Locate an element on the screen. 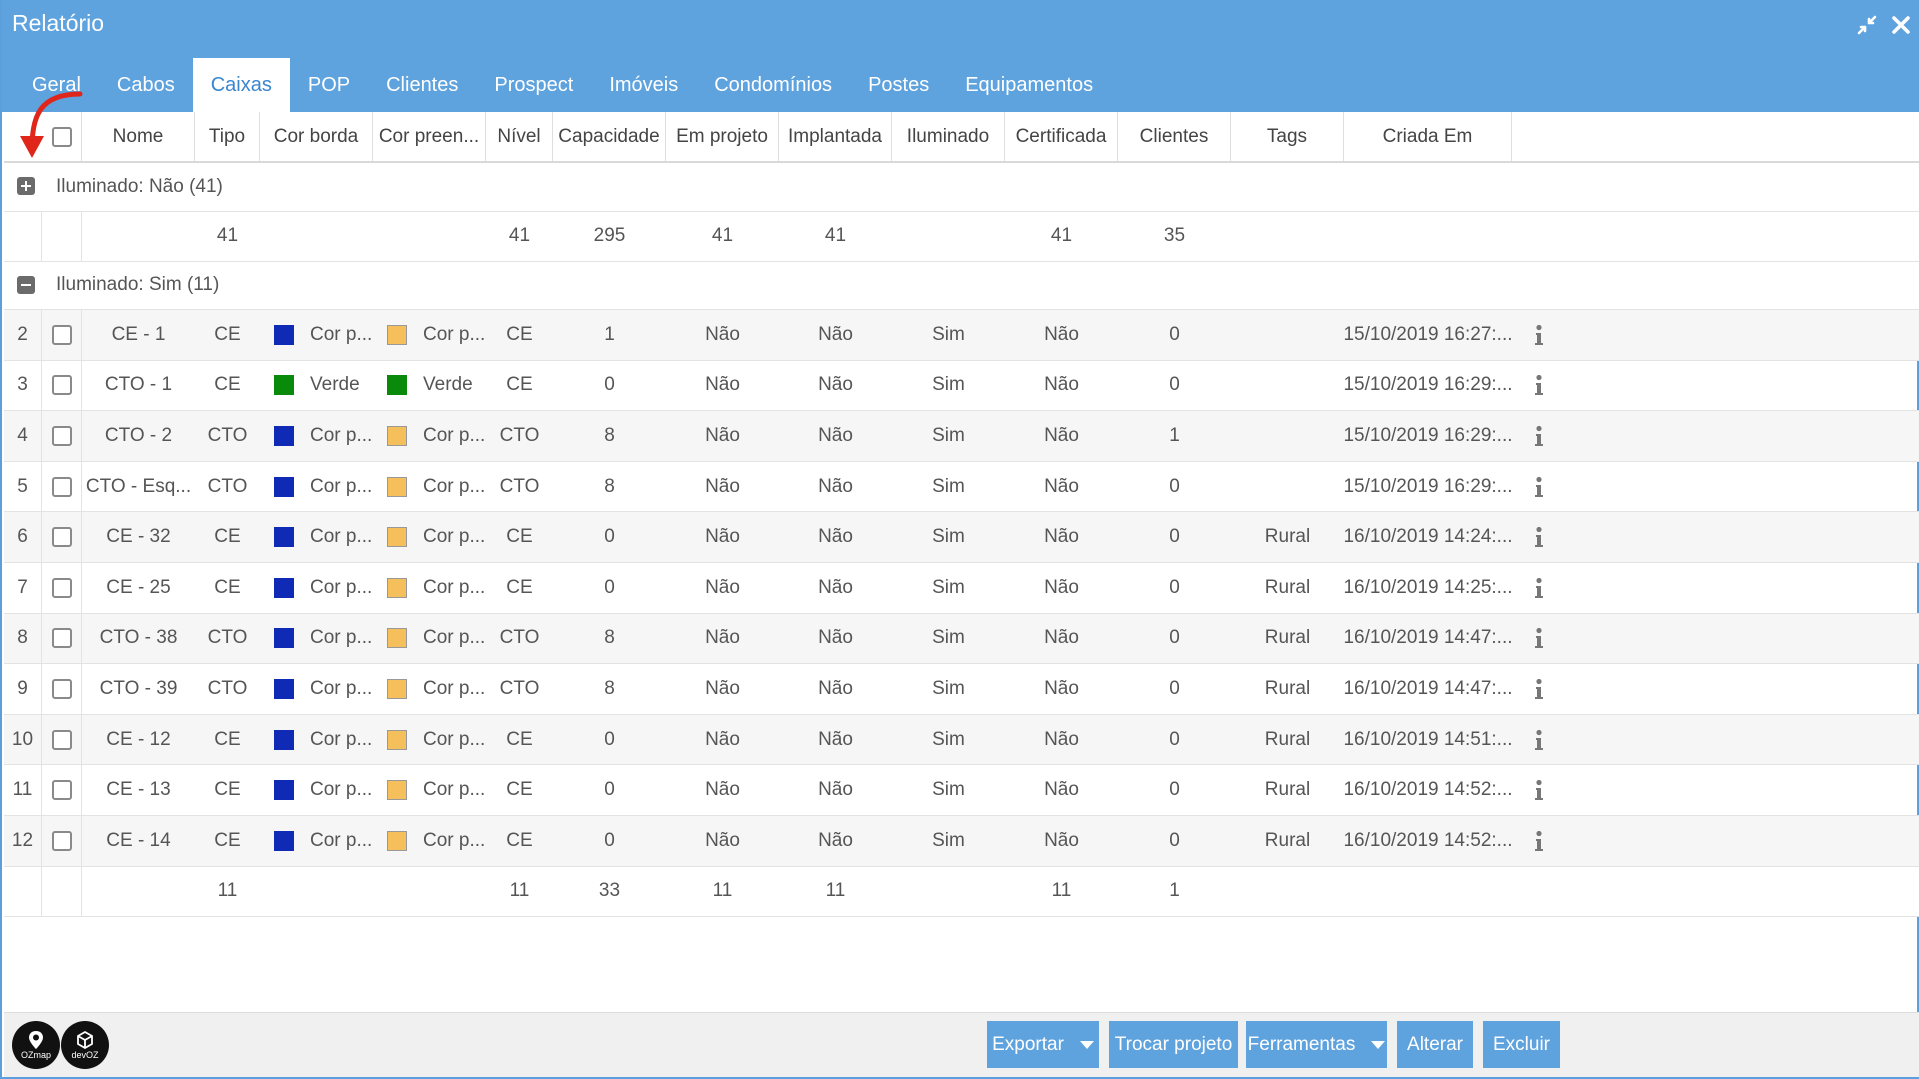 The image size is (1919, 1079). column-header-clientes: Clientes is located at coordinates (1174, 136).